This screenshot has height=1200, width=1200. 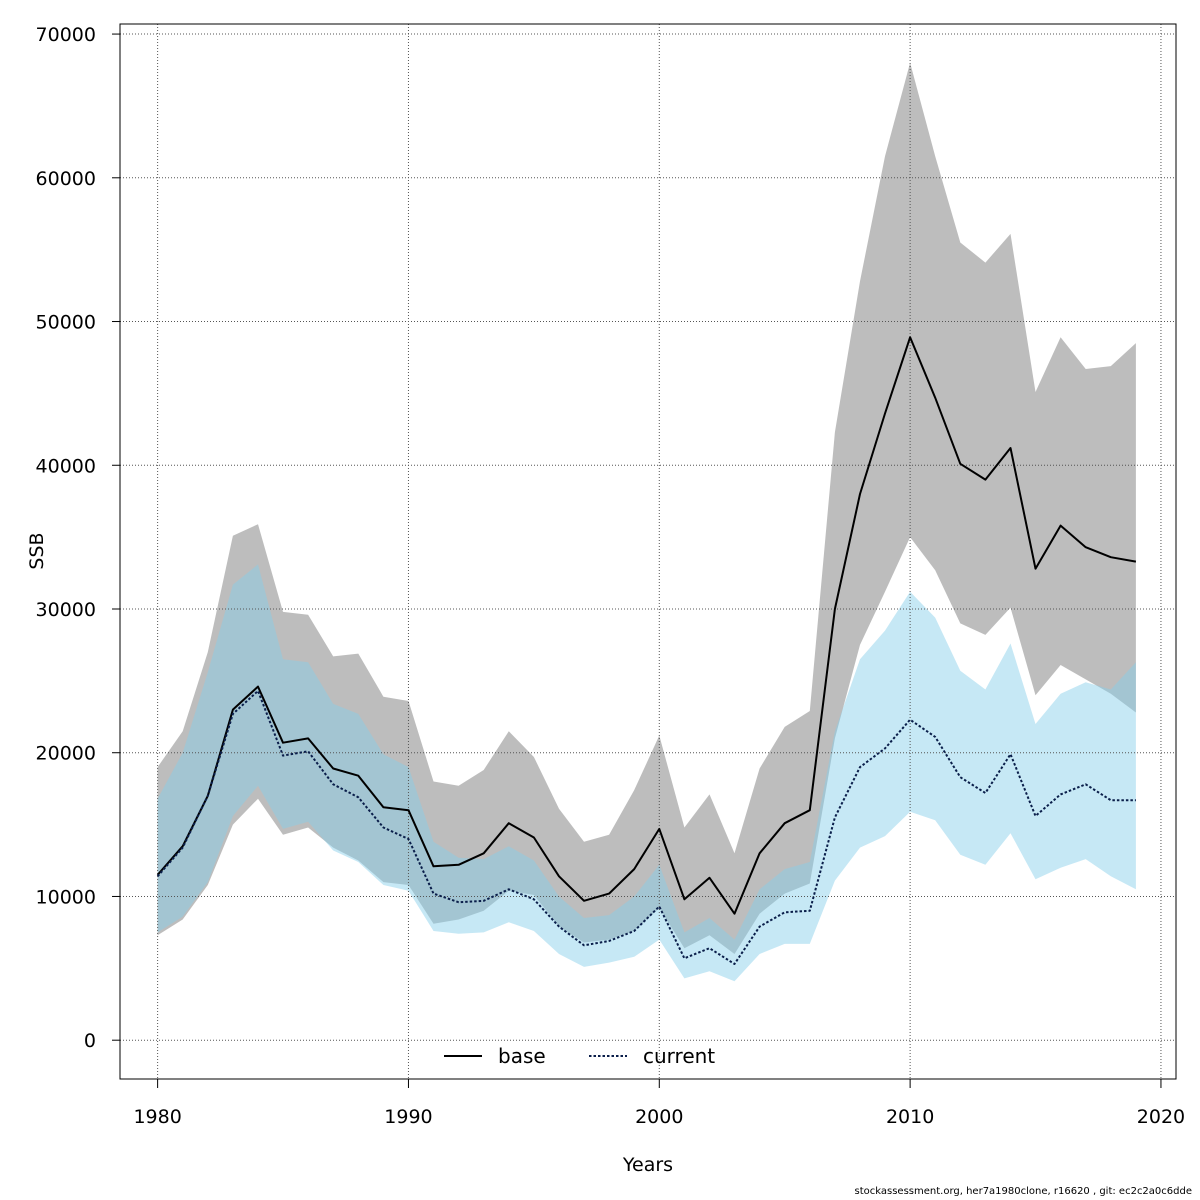 What do you see at coordinates (910, 1117) in the screenshot?
I see `x-tick-label: 2010` at bounding box center [910, 1117].